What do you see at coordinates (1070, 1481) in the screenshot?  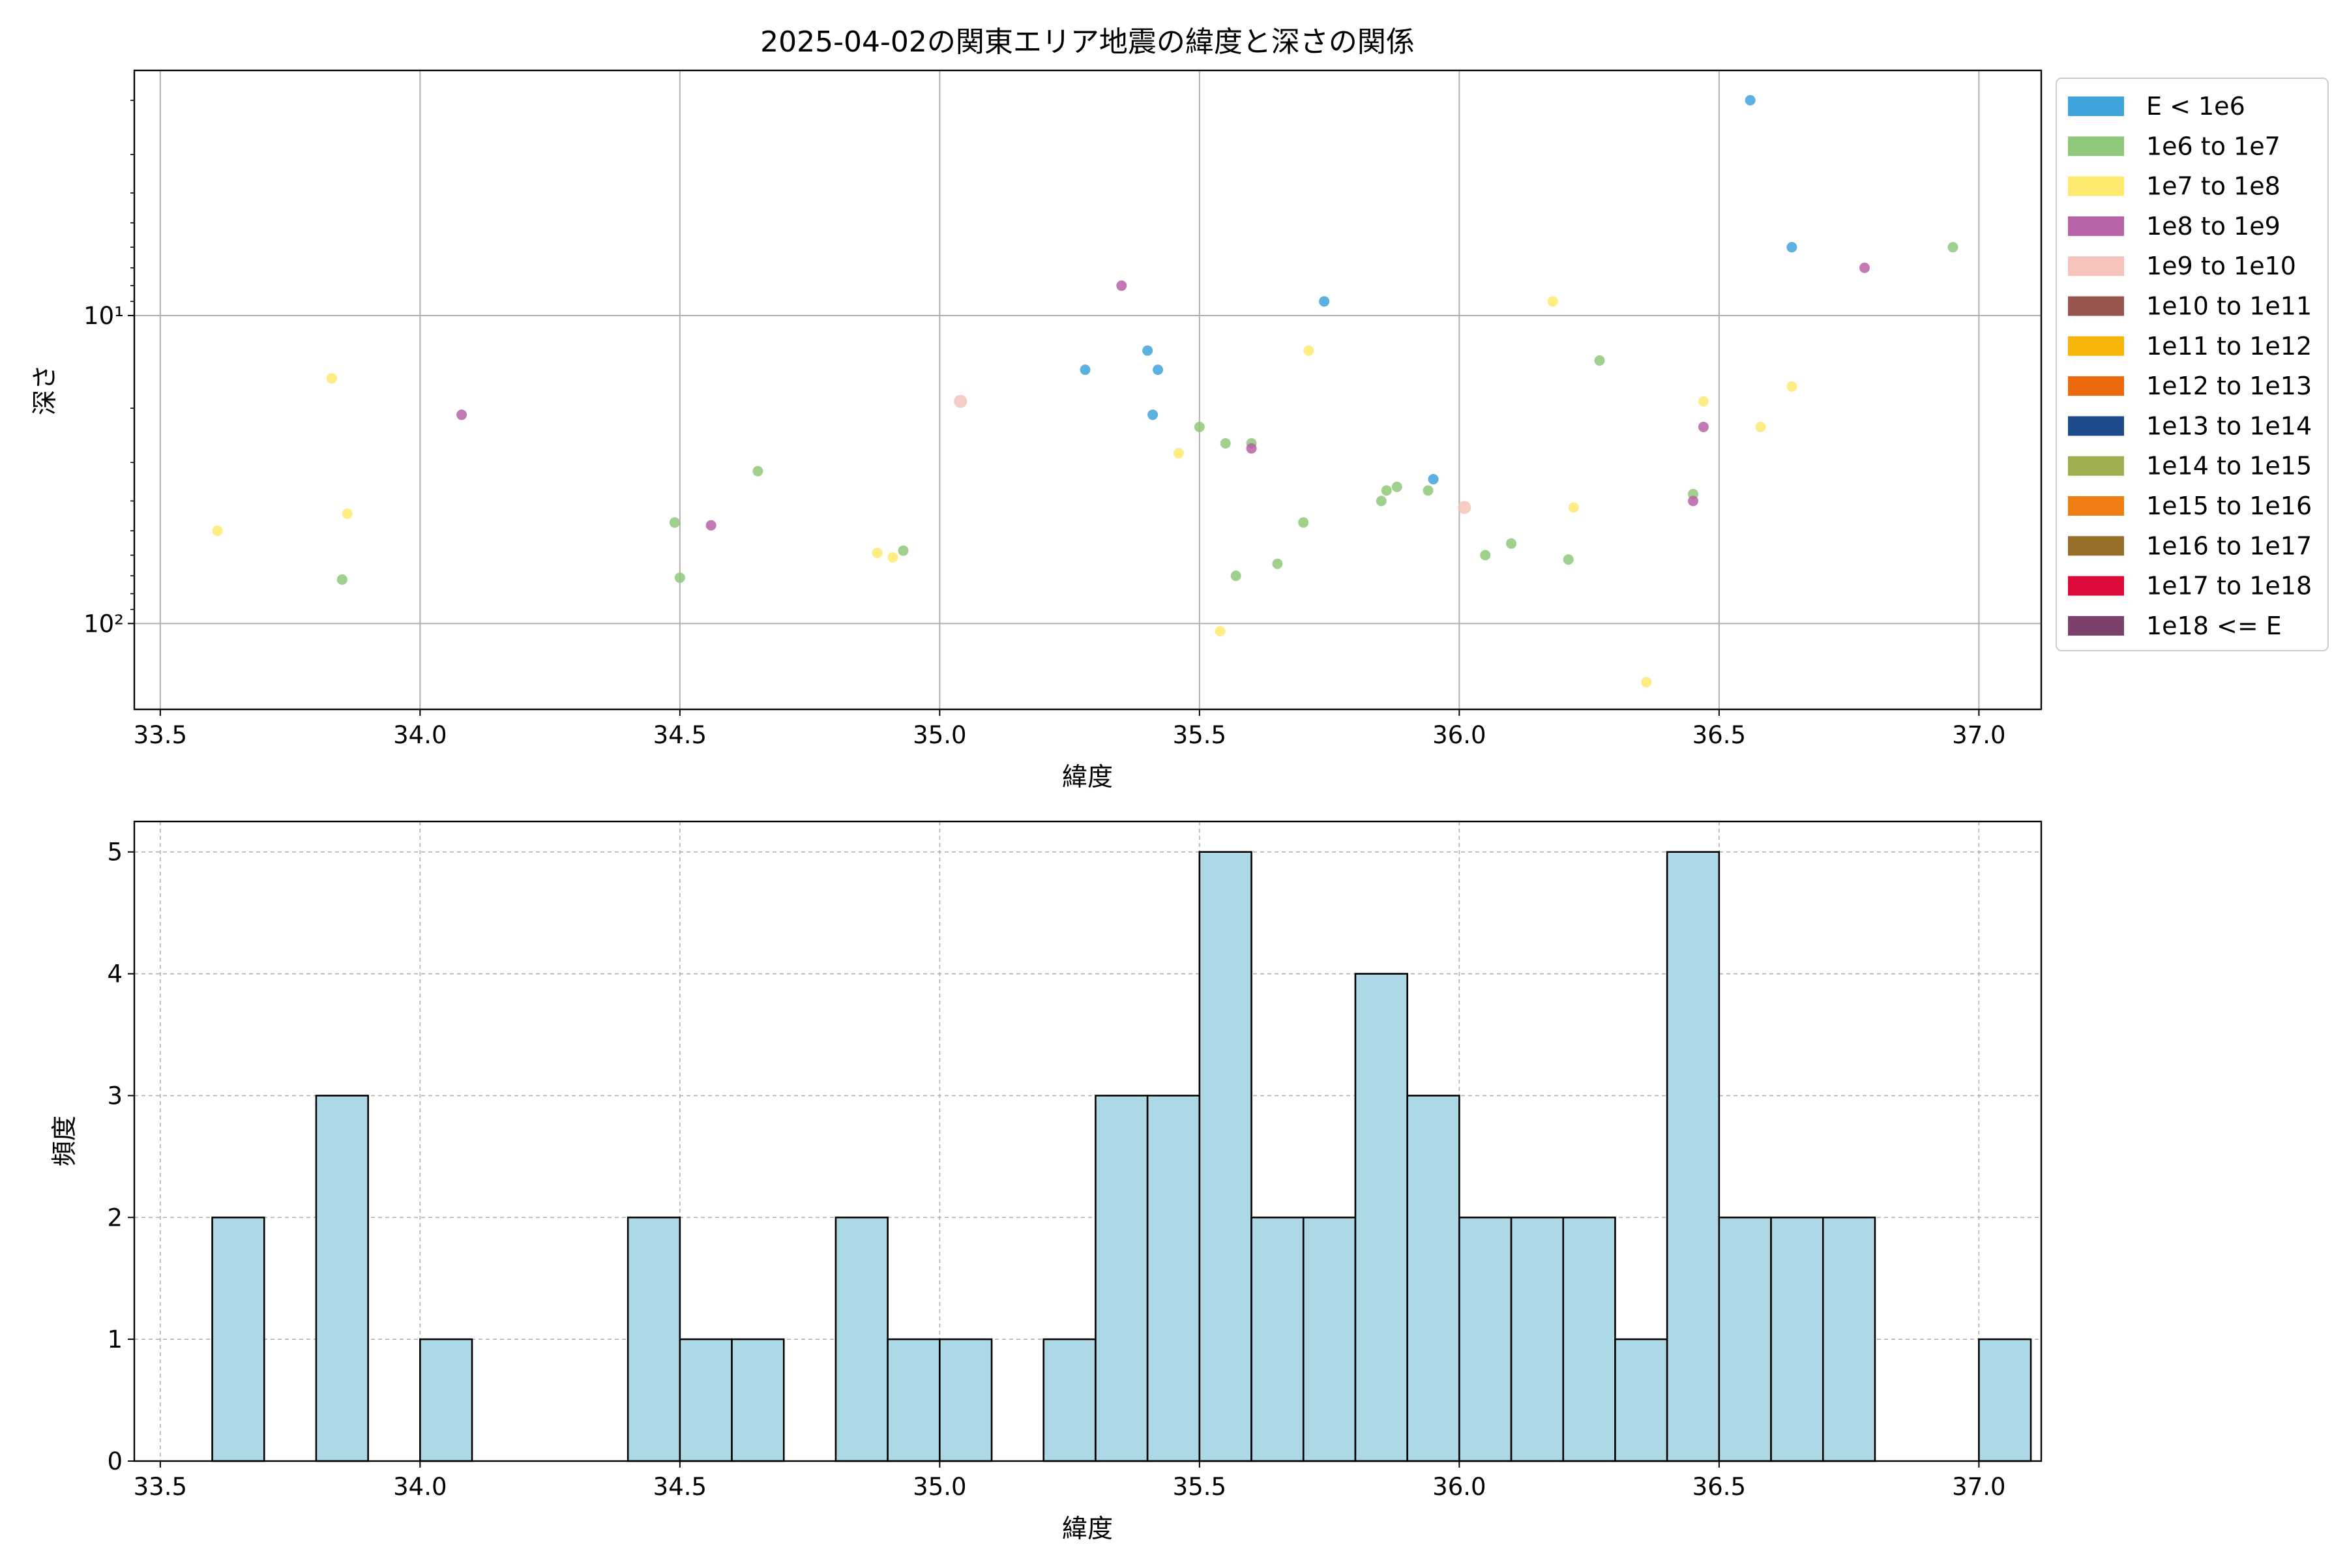 I see `histogram-x-ticks: 33.5 34.0 34.5 35.0 35.5 36.0 36.5 37.0` at bounding box center [1070, 1481].